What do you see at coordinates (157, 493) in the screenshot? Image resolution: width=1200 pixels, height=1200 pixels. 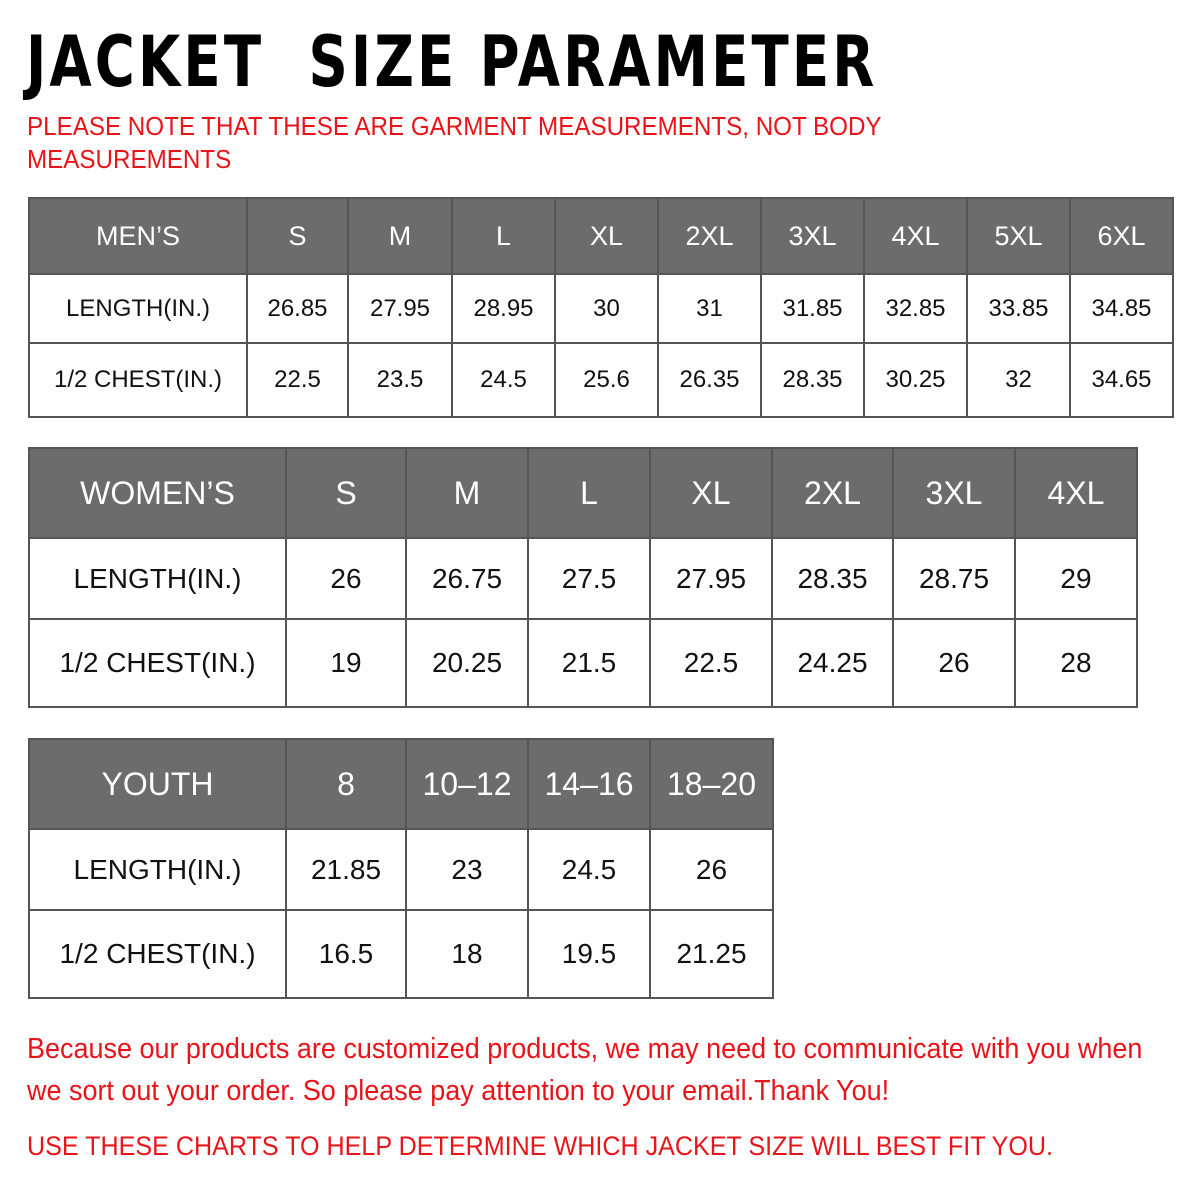 I see `table-category-label: WOMEN’S` at bounding box center [157, 493].